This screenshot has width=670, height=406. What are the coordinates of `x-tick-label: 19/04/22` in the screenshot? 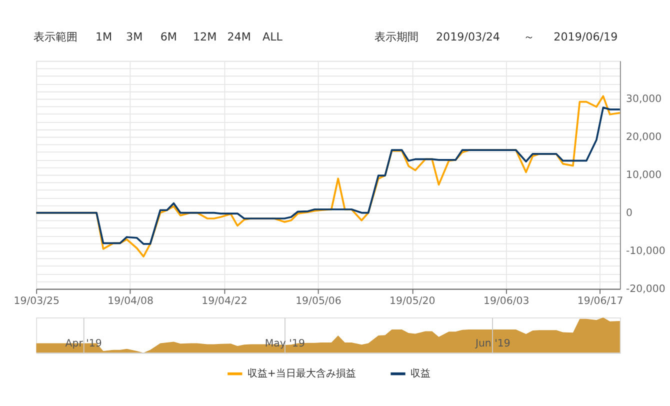 It's located at (225, 302).